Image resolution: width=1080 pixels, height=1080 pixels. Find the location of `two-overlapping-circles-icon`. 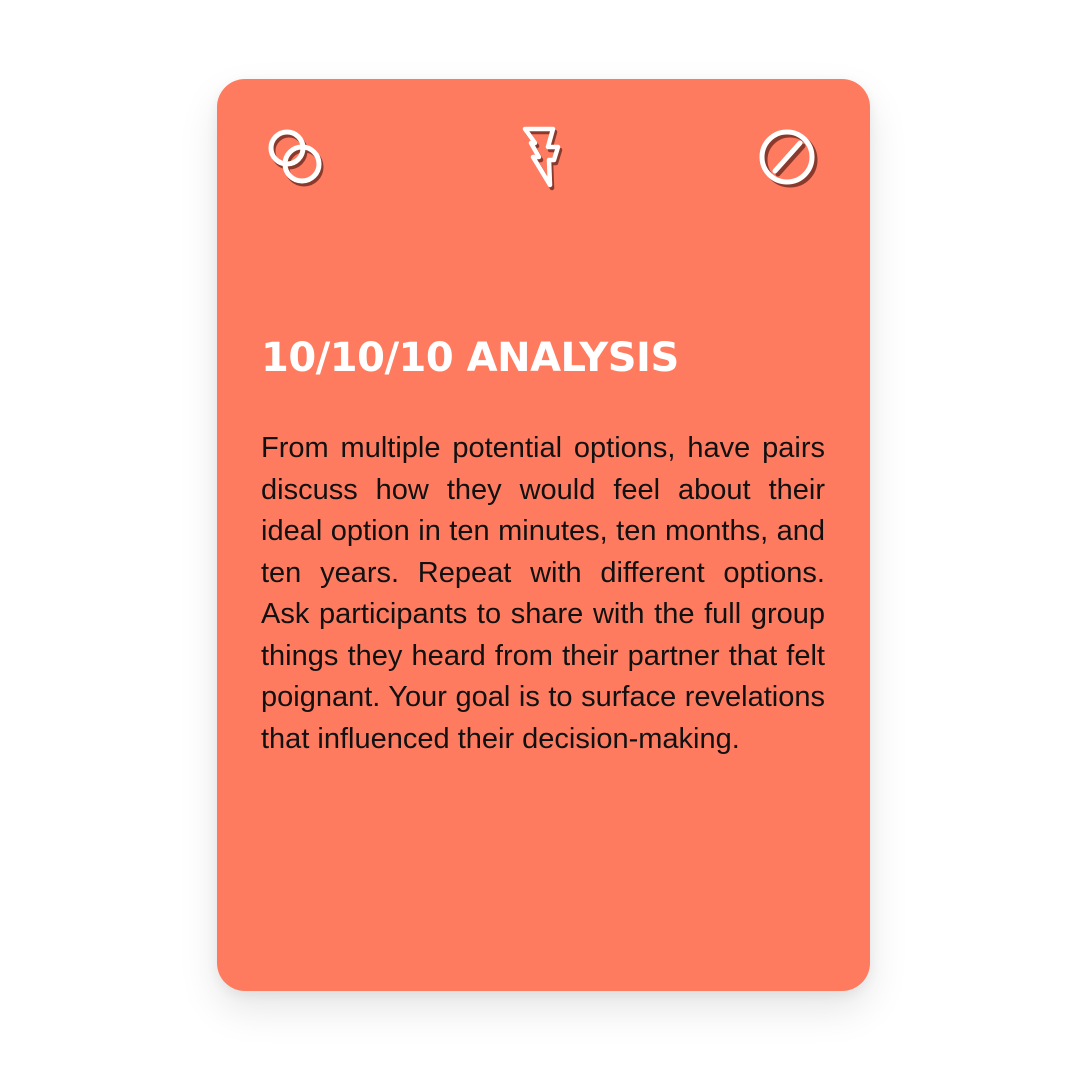

two-overlapping-circles-icon is located at coordinates (296, 158).